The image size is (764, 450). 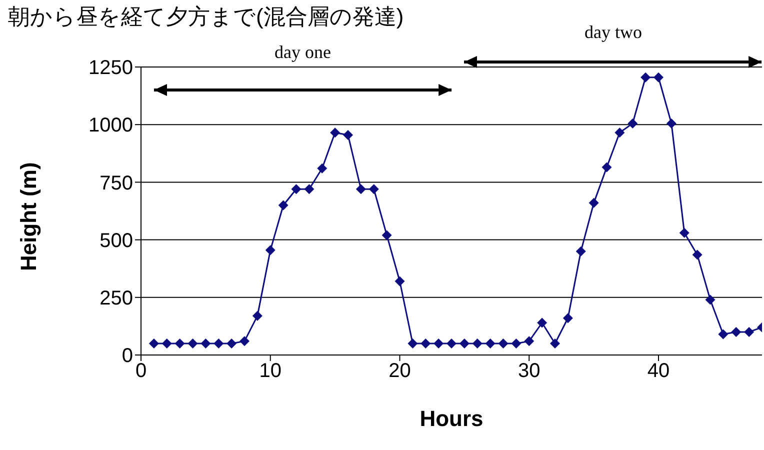 I want to click on chart-title: 朝から昼を経て夕方まで(混合層の発達), so click(x=206, y=17).